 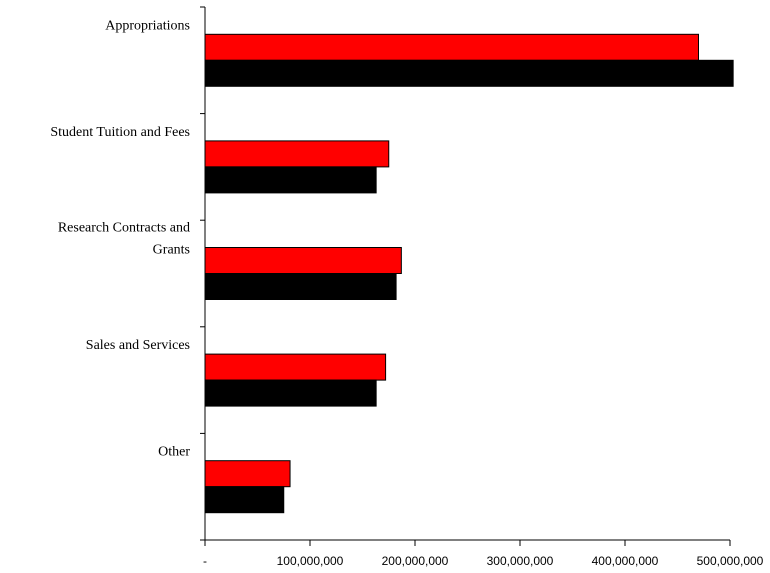 I want to click on category-label-4-0: Other, so click(x=174, y=452).